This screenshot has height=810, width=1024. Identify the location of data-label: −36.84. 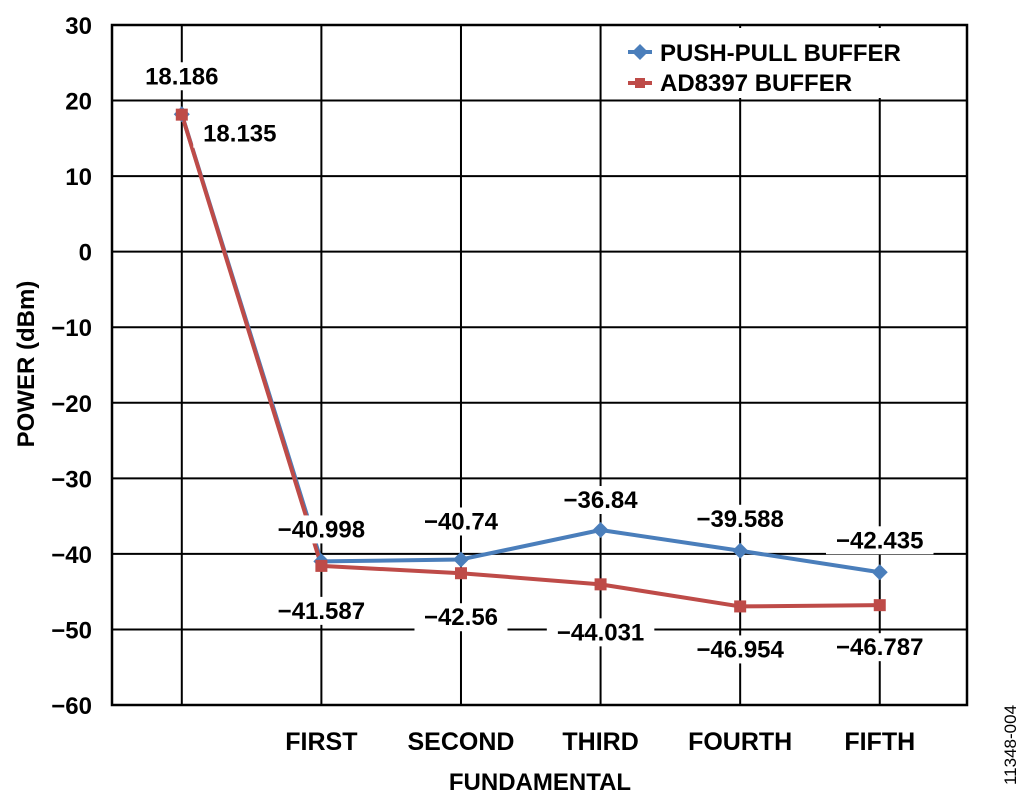
(601, 500).